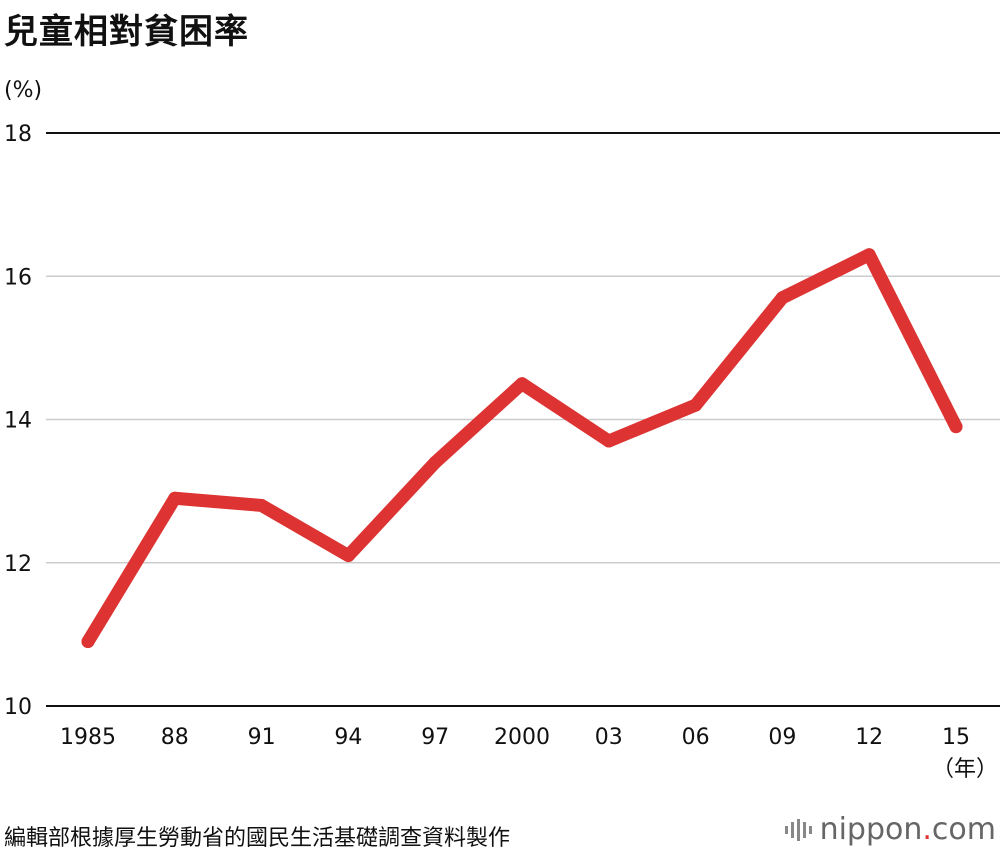 This screenshot has height=856, width=1000. Describe the element at coordinates (609, 737) in the screenshot. I see `x-tick-label: 03` at that location.